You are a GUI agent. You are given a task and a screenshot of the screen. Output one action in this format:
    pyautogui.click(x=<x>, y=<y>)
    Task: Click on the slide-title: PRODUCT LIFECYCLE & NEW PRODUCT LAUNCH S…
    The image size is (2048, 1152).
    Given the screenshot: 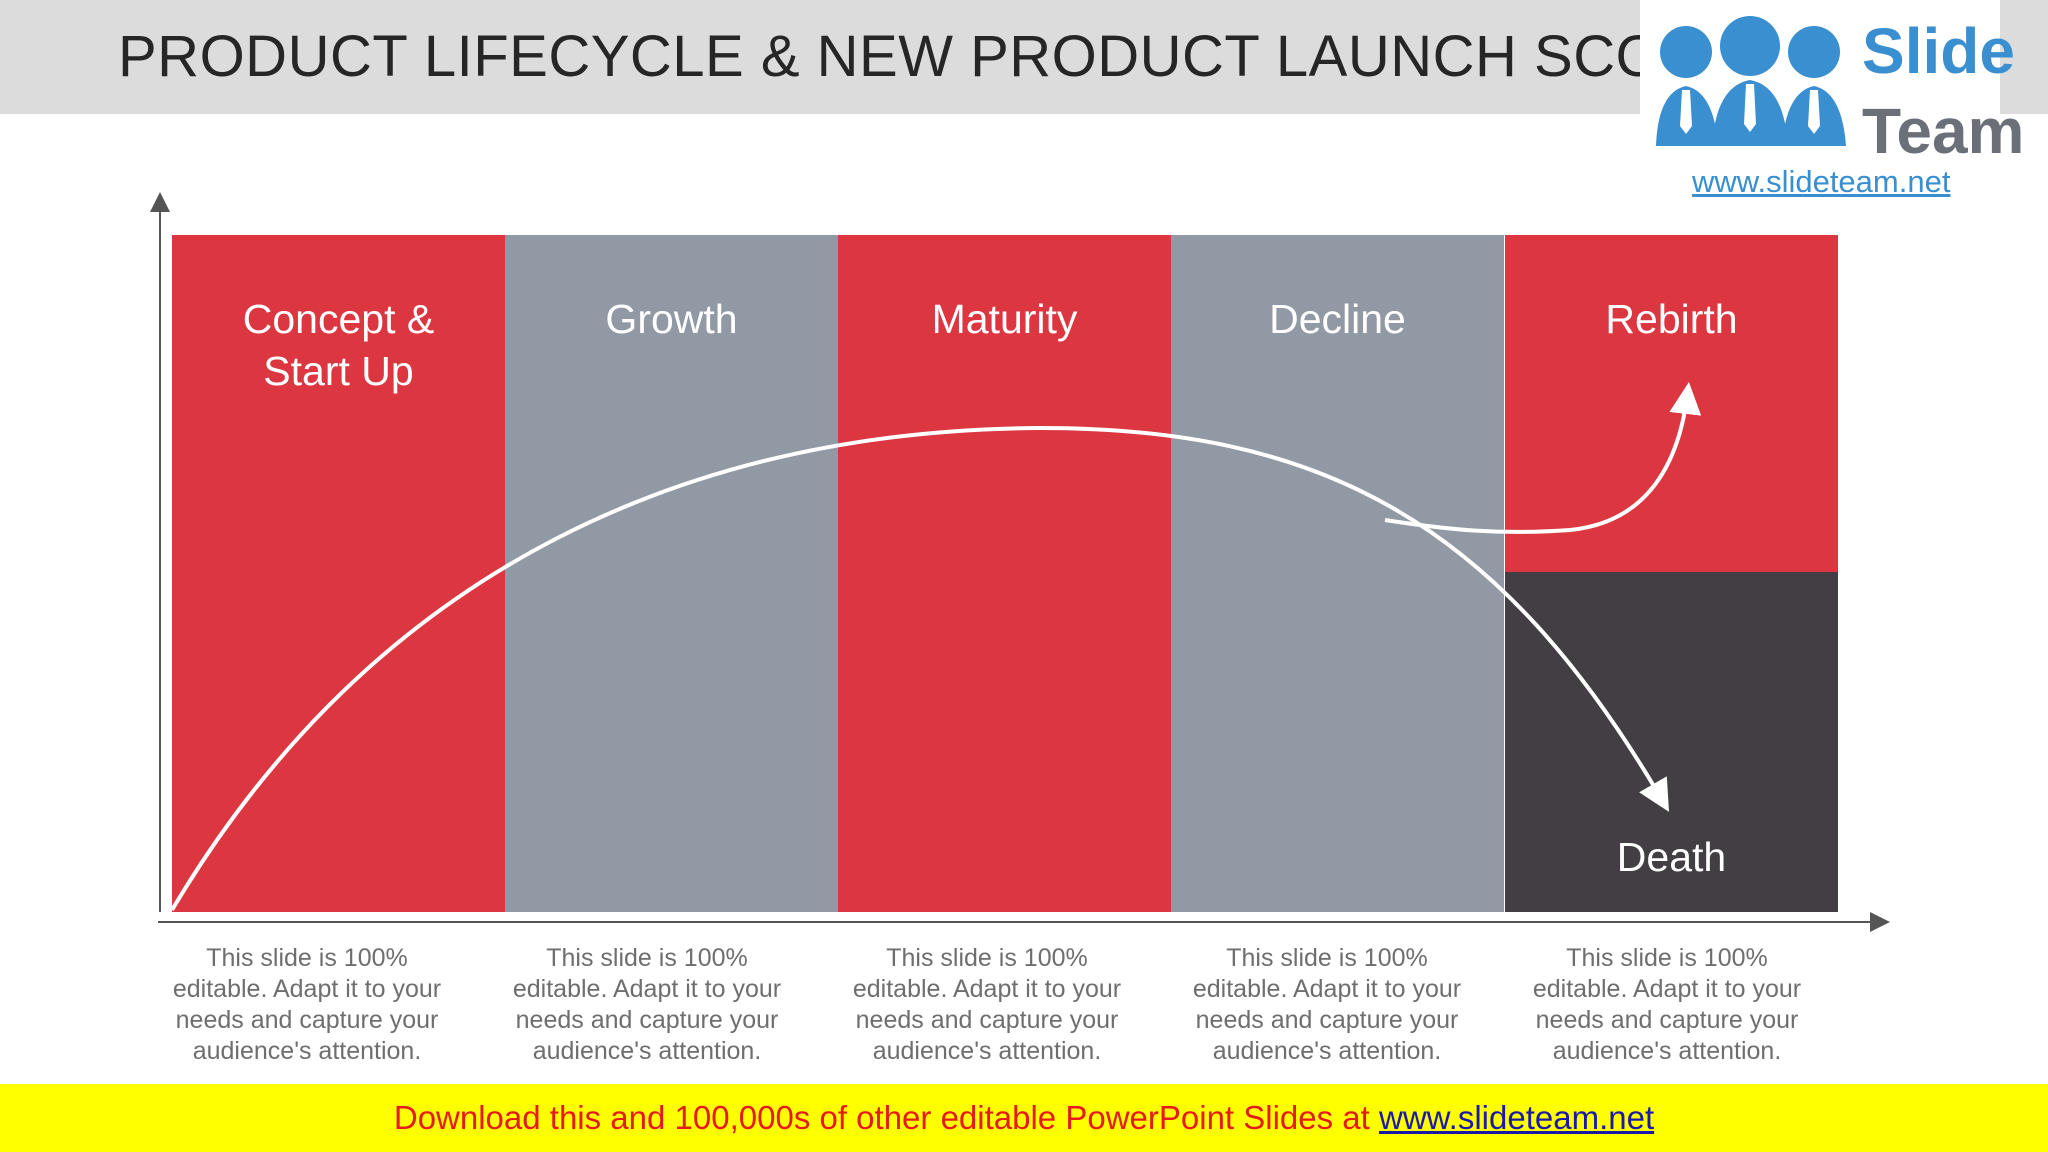 What is the action you would take?
    pyautogui.click(x=883, y=56)
    